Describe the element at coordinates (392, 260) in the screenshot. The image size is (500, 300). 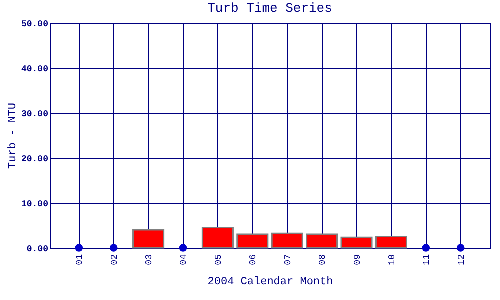
I see `x-tick-label: 10` at that location.